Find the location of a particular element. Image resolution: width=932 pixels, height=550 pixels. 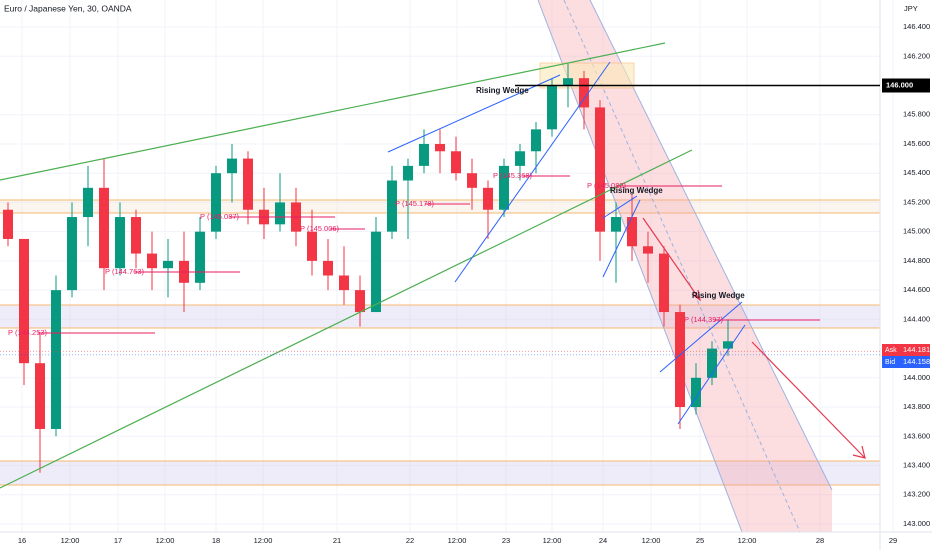

y-tick-label: 144.600 is located at coordinates (916, 289).